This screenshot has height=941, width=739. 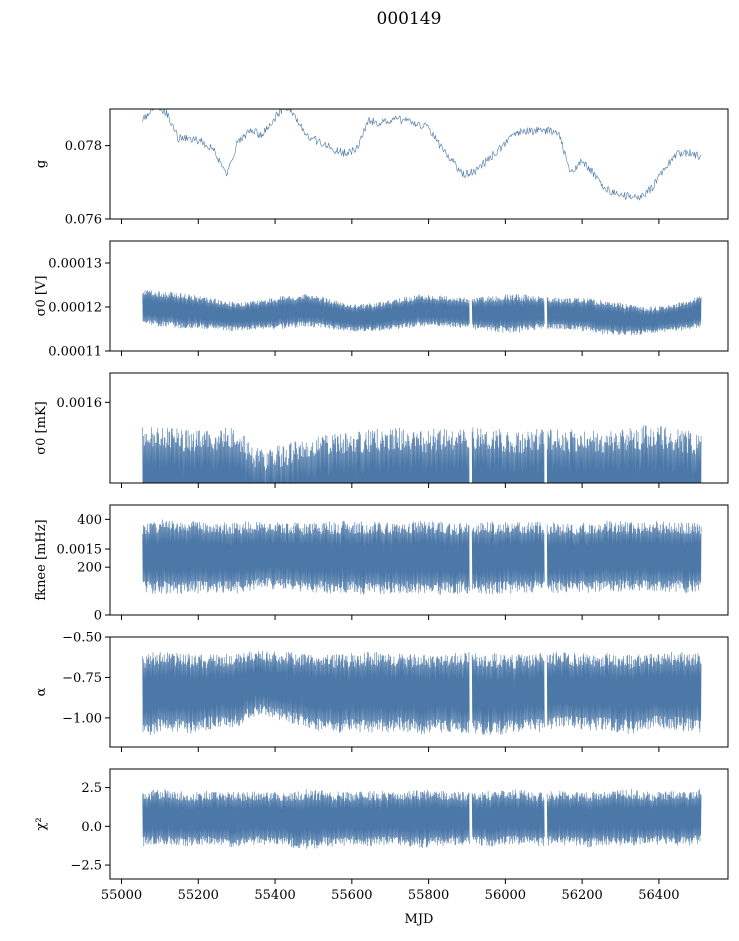 What do you see at coordinates (581, 895) in the screenshot?
I see `x-tick-label: 56200` at bounding box center [581, 895].